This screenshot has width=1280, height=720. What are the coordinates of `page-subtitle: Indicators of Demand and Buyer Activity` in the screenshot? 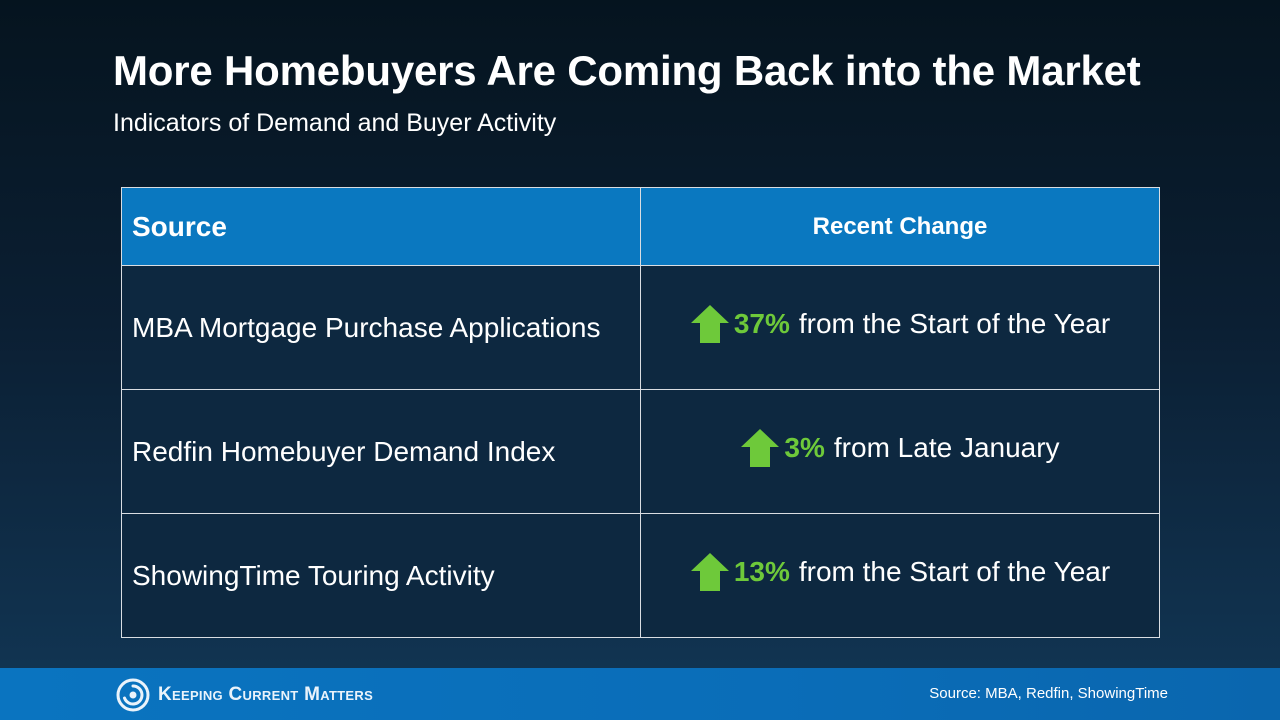 It's located at (335, 123).